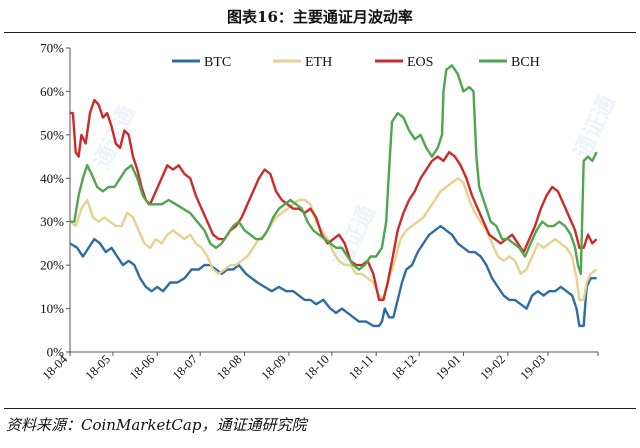  What do you see at coordinates (533, 367) in the screenshot?
I see `x-tick-label: 19-03` at bounding box center [533, 367].